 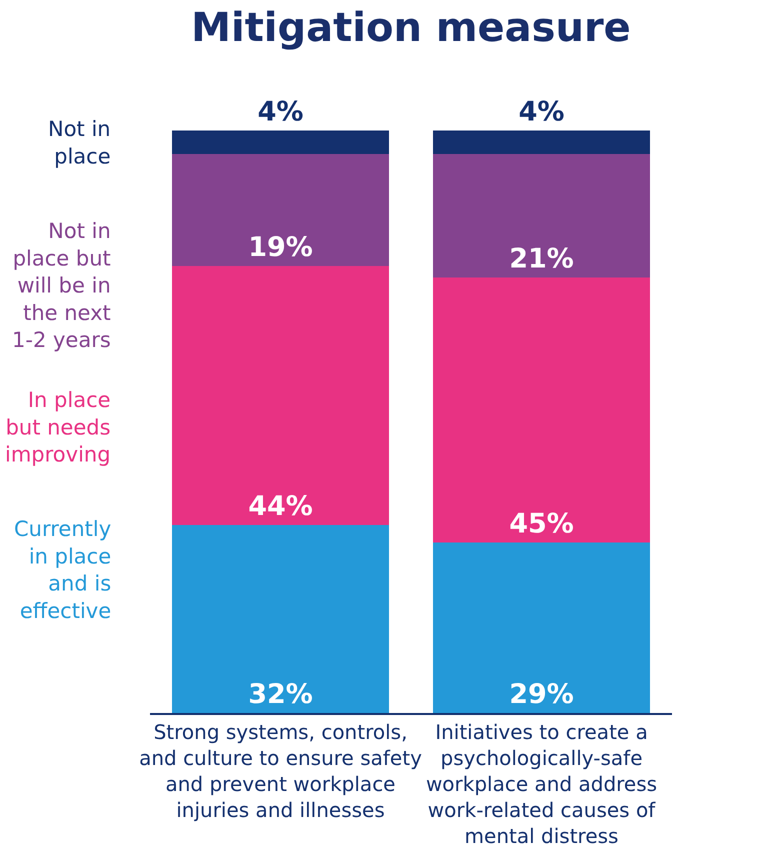 I want to click on data-label: 29%, so click(x=541, y=694).